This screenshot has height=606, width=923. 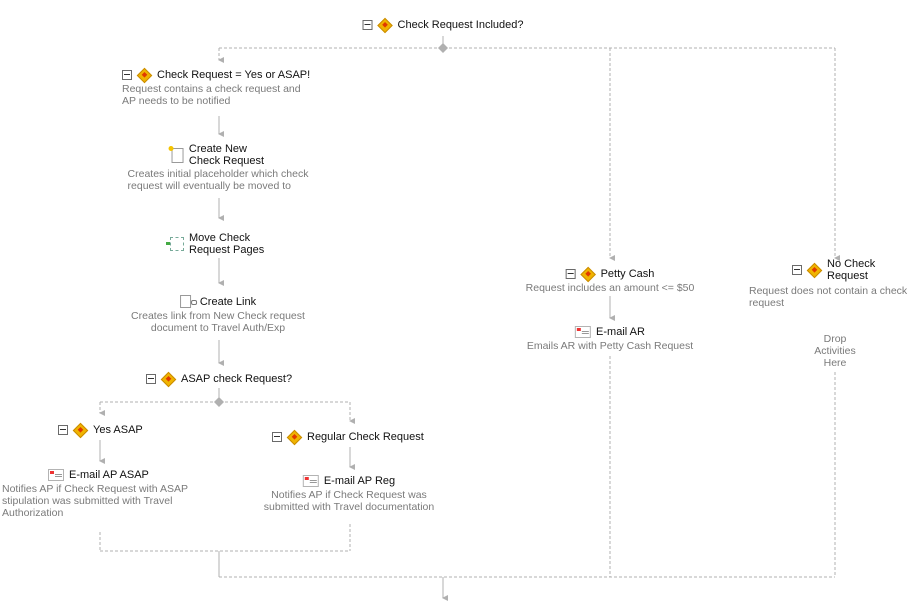 I want to click on email-ap-reg-desc-line: submitted with Travel documentation, so click(x=349, y=507).